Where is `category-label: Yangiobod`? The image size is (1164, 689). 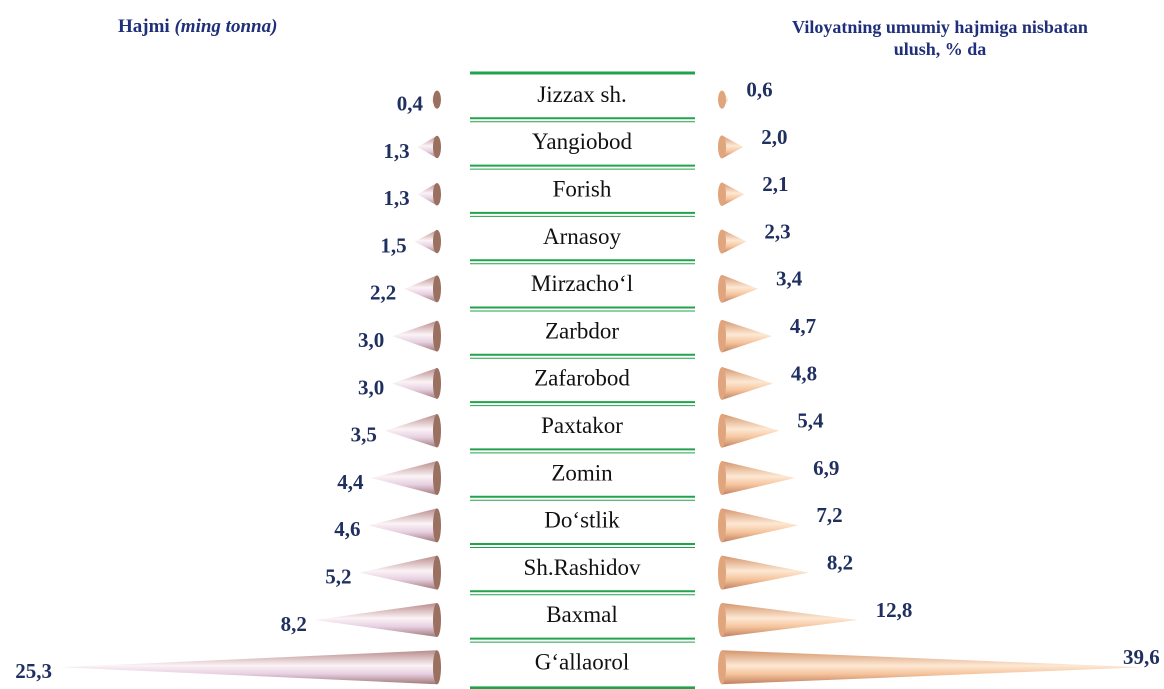
category-label: Yangiobod is located at coordinates (582, 141).